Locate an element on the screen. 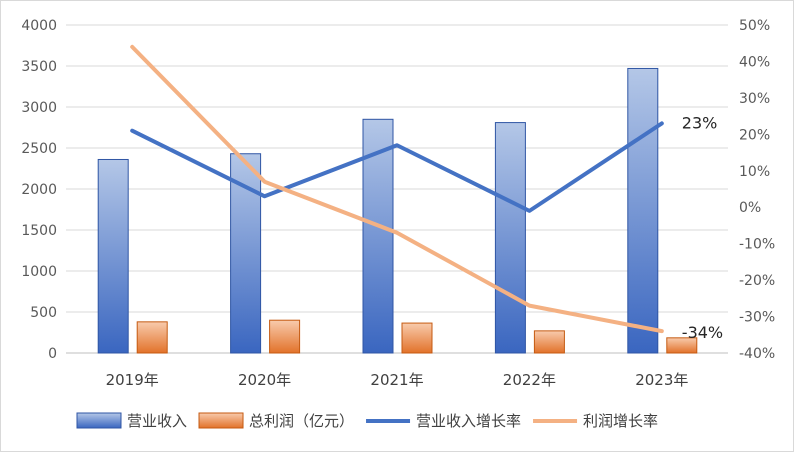 The height and width of the screenshot is (455, 794). y-right-tick-label: -20% is located at coordinates (757, 281).